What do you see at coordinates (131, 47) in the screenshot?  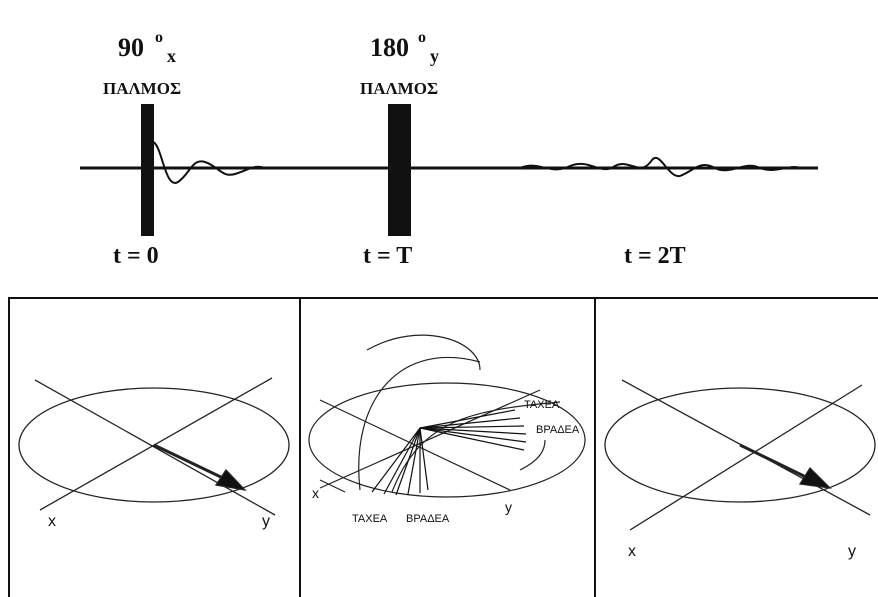 I see `pulse-angle: 90` at bounding box center [131, 47].